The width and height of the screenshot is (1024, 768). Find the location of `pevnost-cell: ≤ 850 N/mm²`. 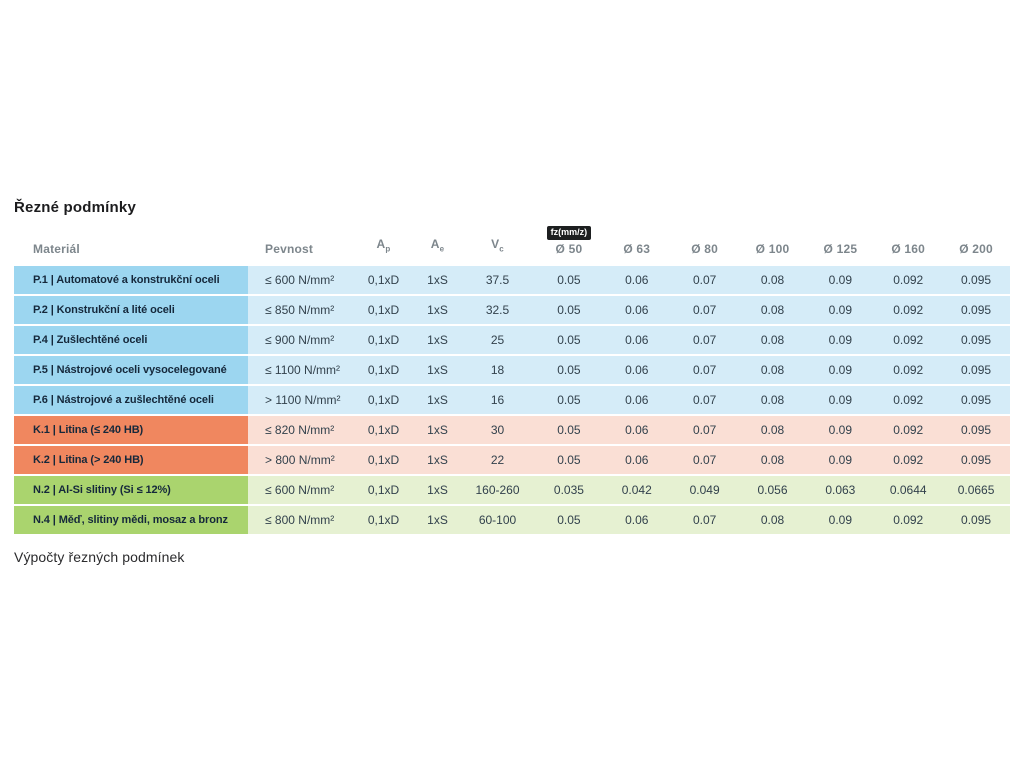

pevnost-cell: ≤ 850 N/mm² is located at coordinates (300, 310).